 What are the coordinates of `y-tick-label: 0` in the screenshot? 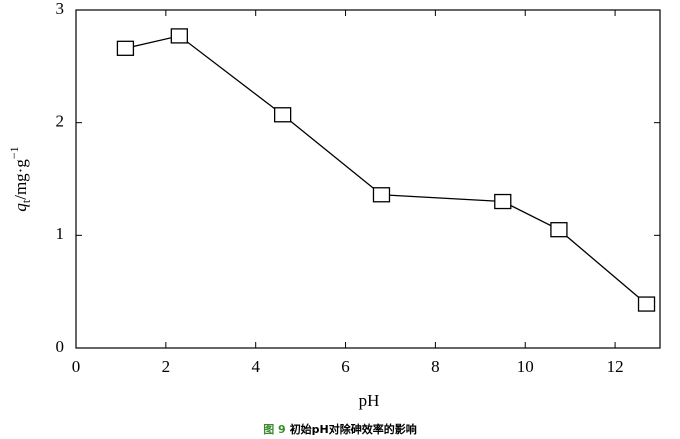 It's located at (60, 346).